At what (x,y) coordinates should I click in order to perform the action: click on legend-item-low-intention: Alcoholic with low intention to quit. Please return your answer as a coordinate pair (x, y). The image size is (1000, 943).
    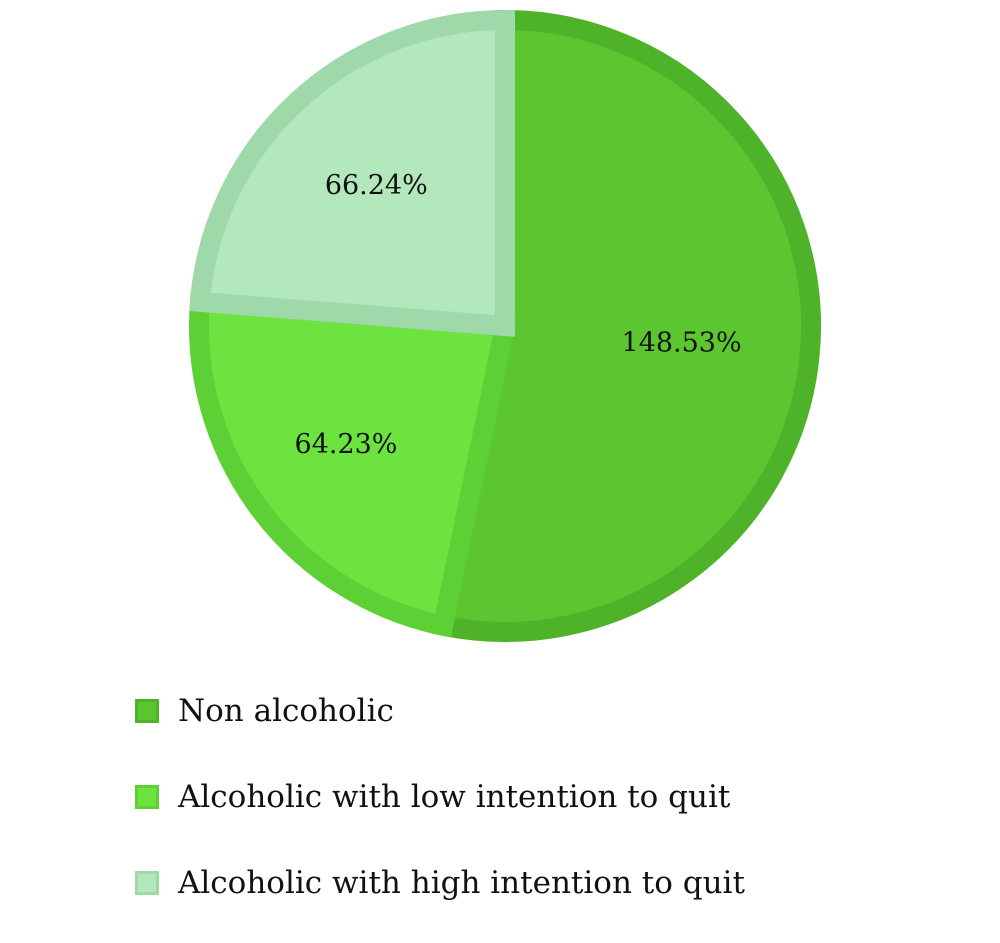
    Looking at the image, I should click on (535, 797).